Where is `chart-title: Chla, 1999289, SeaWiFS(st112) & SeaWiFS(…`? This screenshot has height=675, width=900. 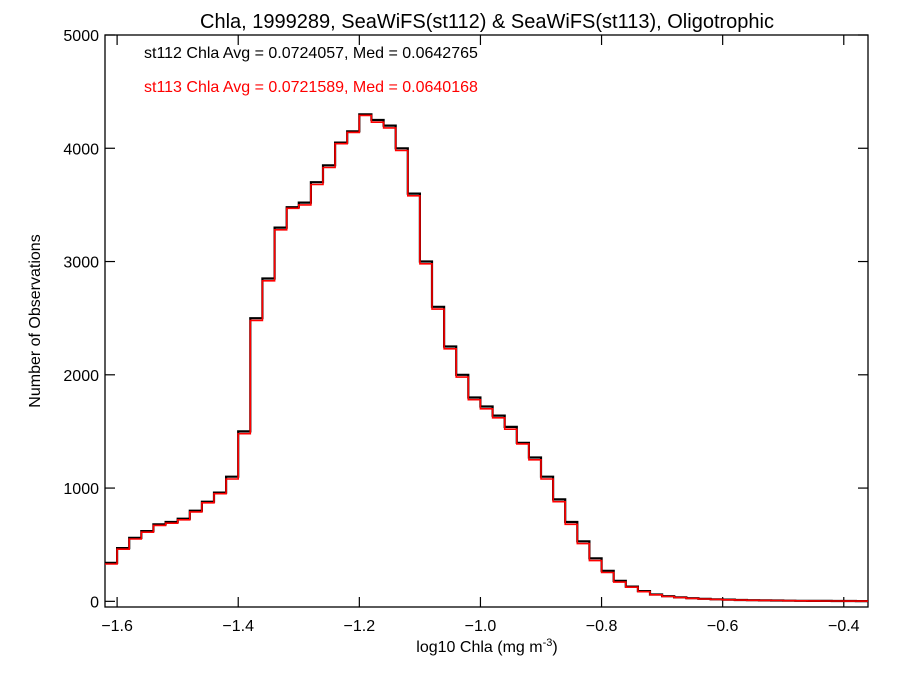 chart-title: Chla, 1999289, SeaWiFS(st112) & SeaWiFS(… is located at coordinates (487, 22).